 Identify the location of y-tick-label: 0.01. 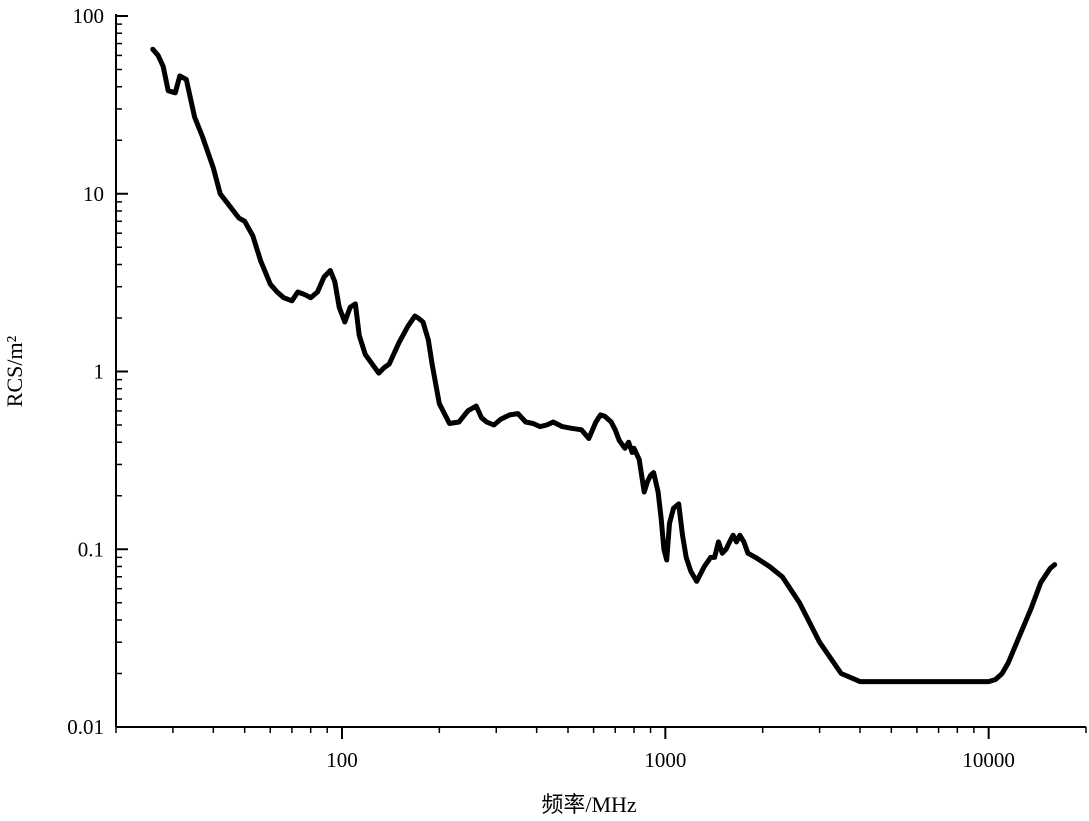
(85, 727).